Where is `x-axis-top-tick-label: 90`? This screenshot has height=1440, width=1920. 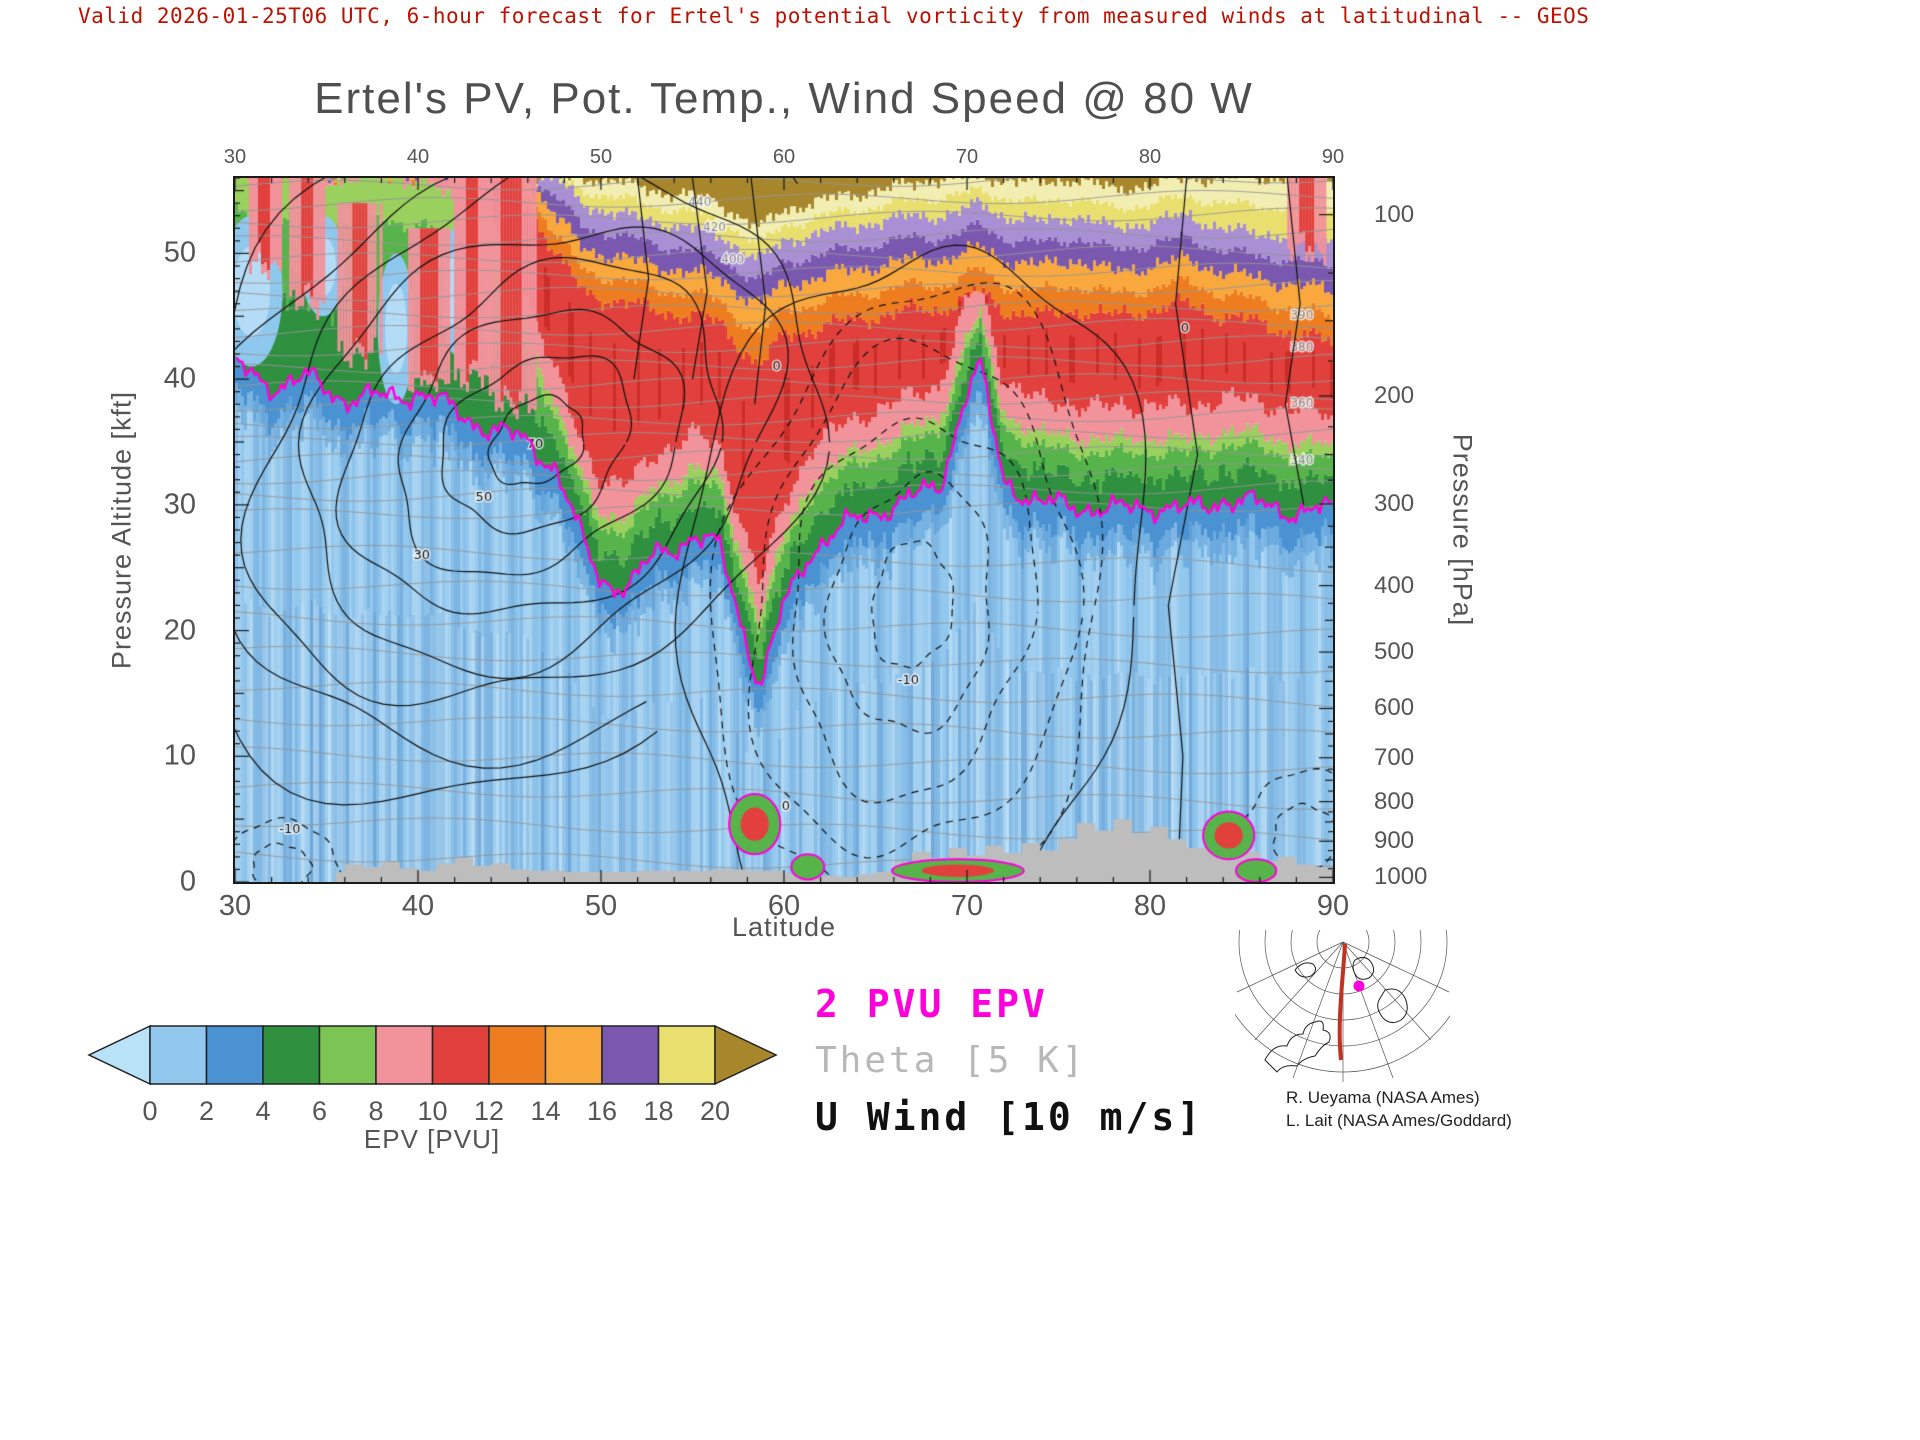
x-axis-top-tick-label: 90 is located at coordinates (1333, 157).